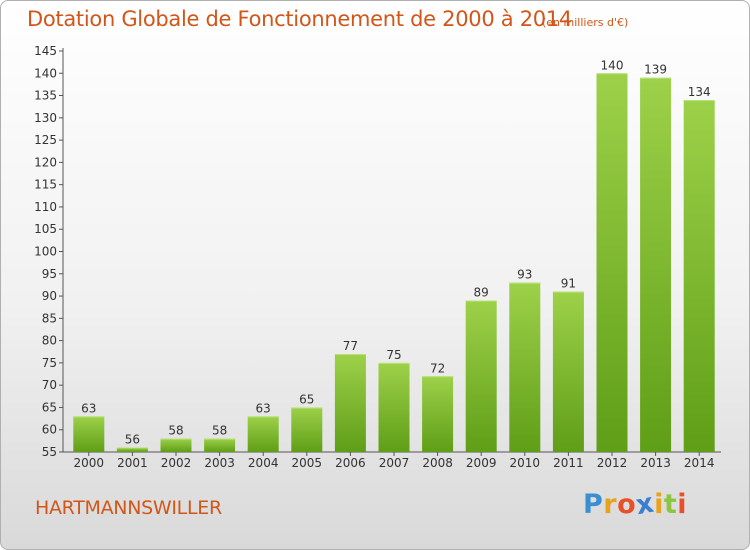  Describe the element at coordinates (45, 162) in the screenshot. I see `y-tick-label: 120` at that location.